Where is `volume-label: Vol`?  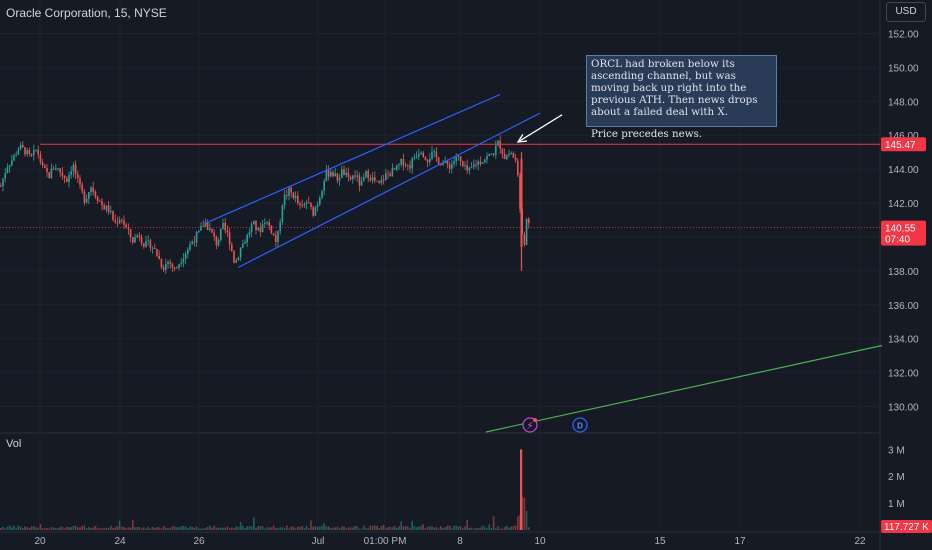
volume-label: Vol is located at coordinates (14, 444).